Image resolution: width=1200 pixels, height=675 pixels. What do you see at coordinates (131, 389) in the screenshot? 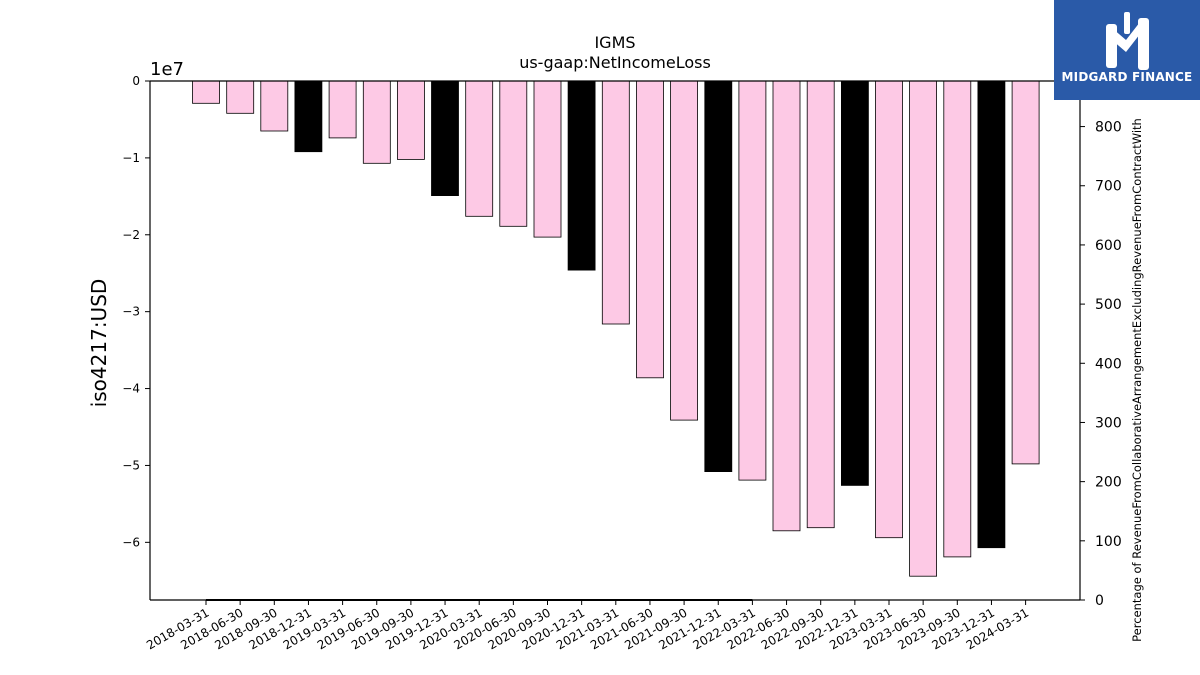
I see `y-tick-label: −4` at bounding box center [131, 389].